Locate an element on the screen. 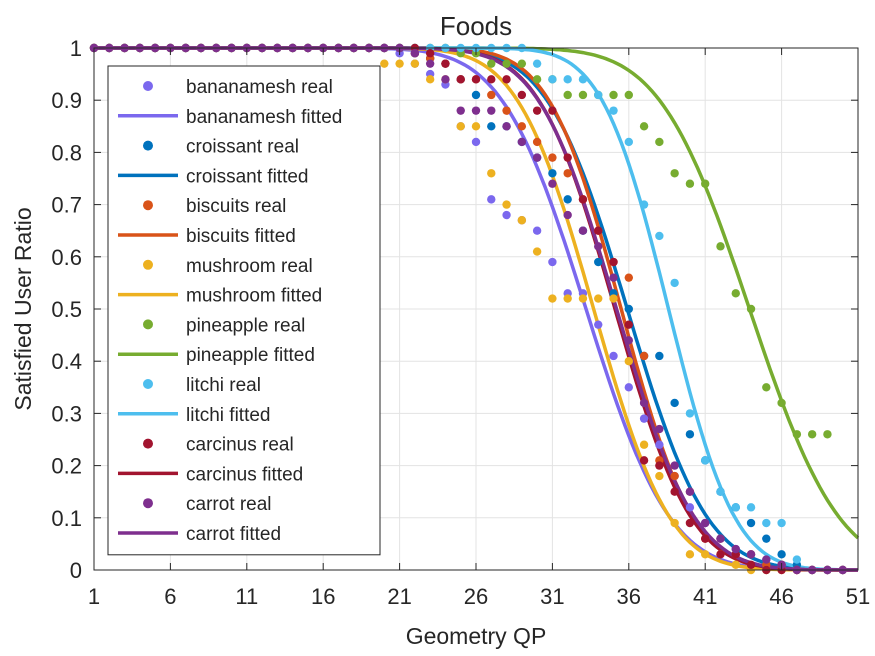 Image resolution: width=875 pixels, height=656 pixels. y-tick-label: 0.3 is located at coordinates (66, 413).